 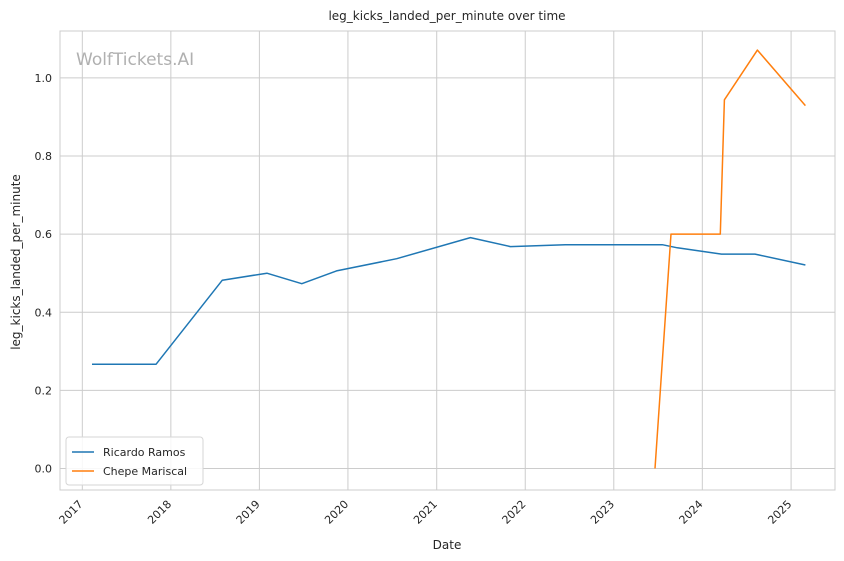 What do you see at coordinates (336, 512) in the screenshot?
I see `x-tick-label: 2020` at bounding box center [336, 512].